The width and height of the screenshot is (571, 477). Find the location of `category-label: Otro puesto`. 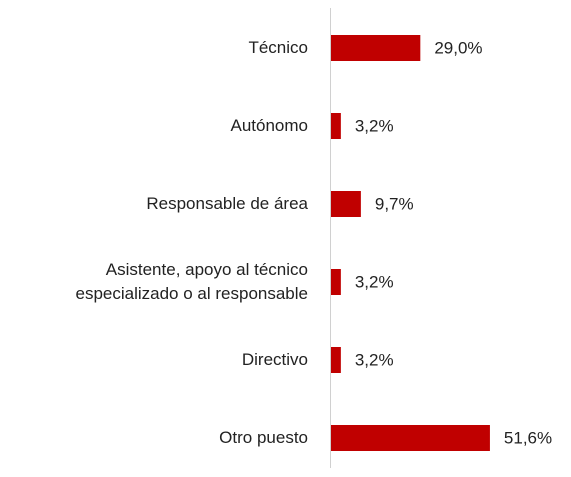

category-label: Otro puesto is located at coordinates (263, 437).